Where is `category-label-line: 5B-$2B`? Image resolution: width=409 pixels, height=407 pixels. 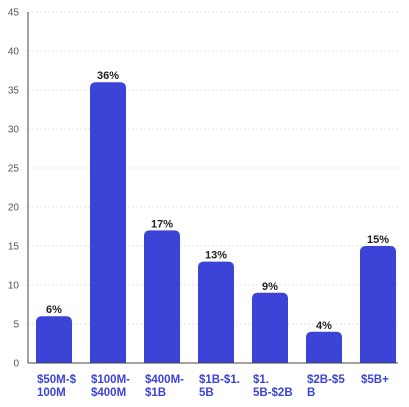
category-label-line: 5B-$2B is located at coordinates (273, 393).